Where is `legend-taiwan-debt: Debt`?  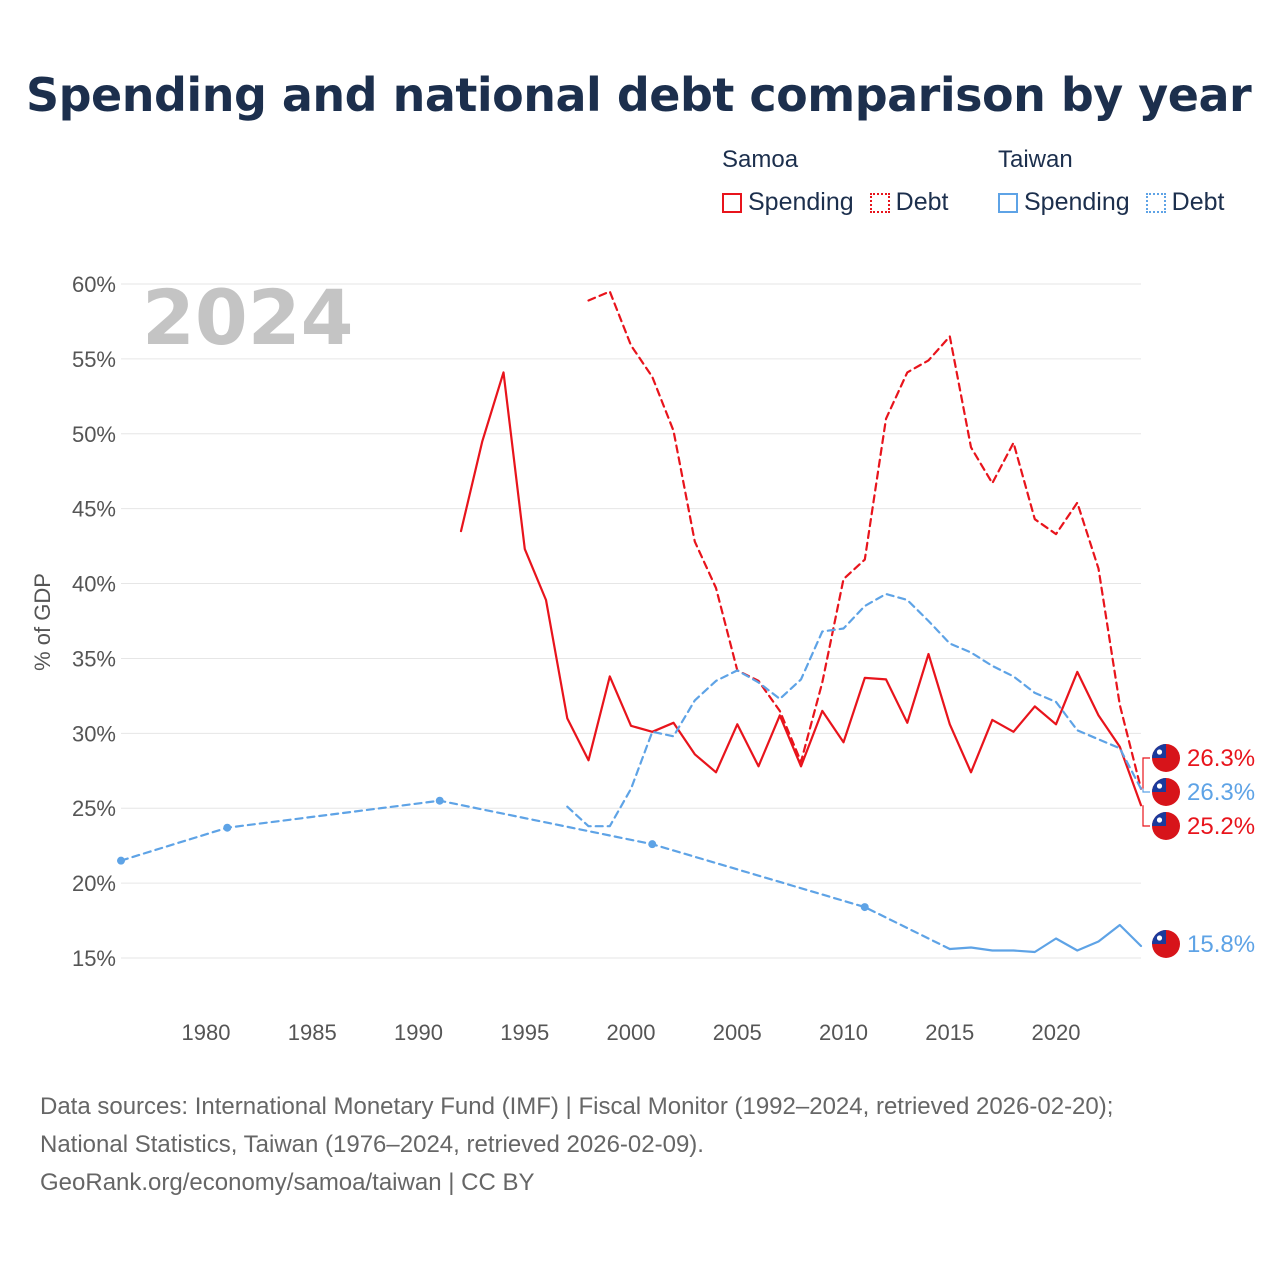
legend-taiwan-debt: Debt is located at coordinates (1185, 202).